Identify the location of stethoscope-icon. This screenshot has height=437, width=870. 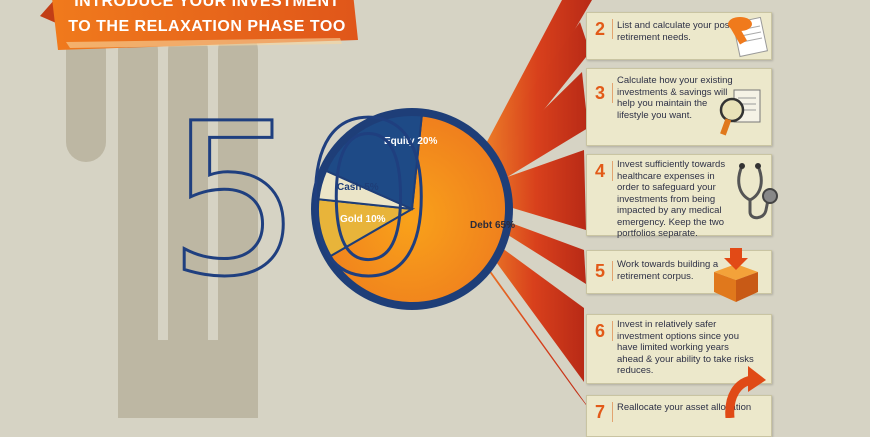
(757, 191).